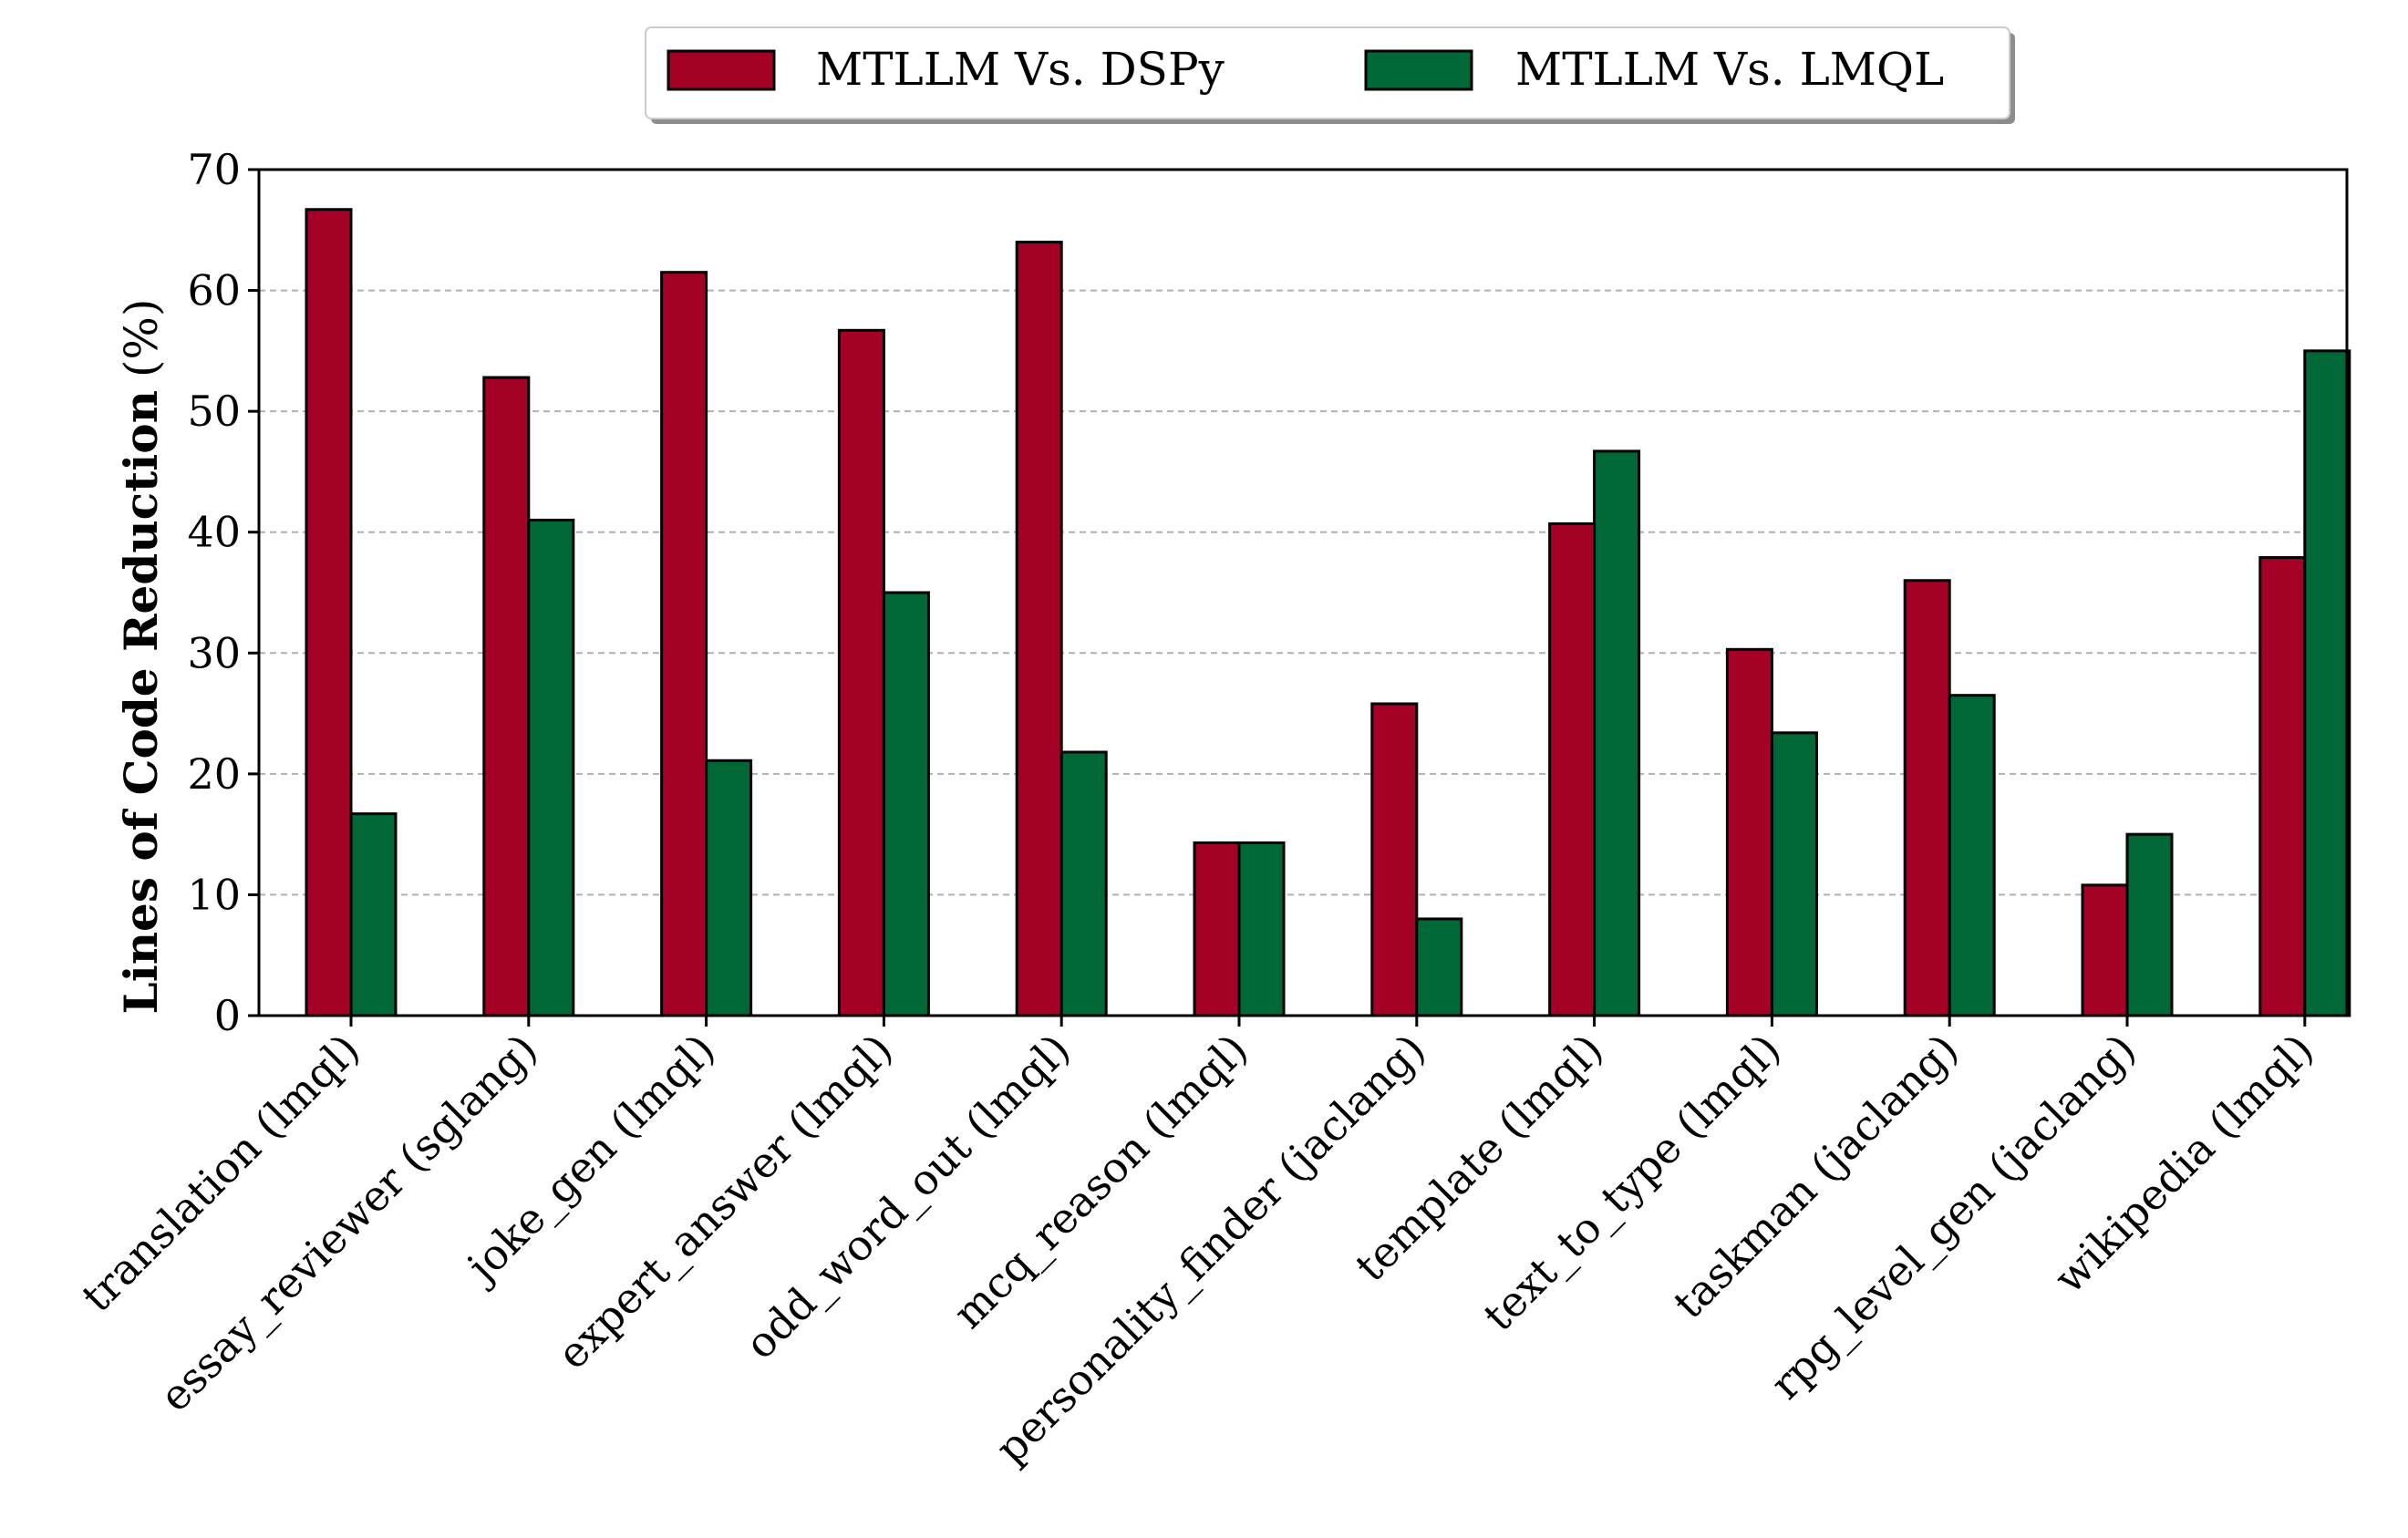  I want to click on y-axis-label-unit: (%), so click(141, 338).